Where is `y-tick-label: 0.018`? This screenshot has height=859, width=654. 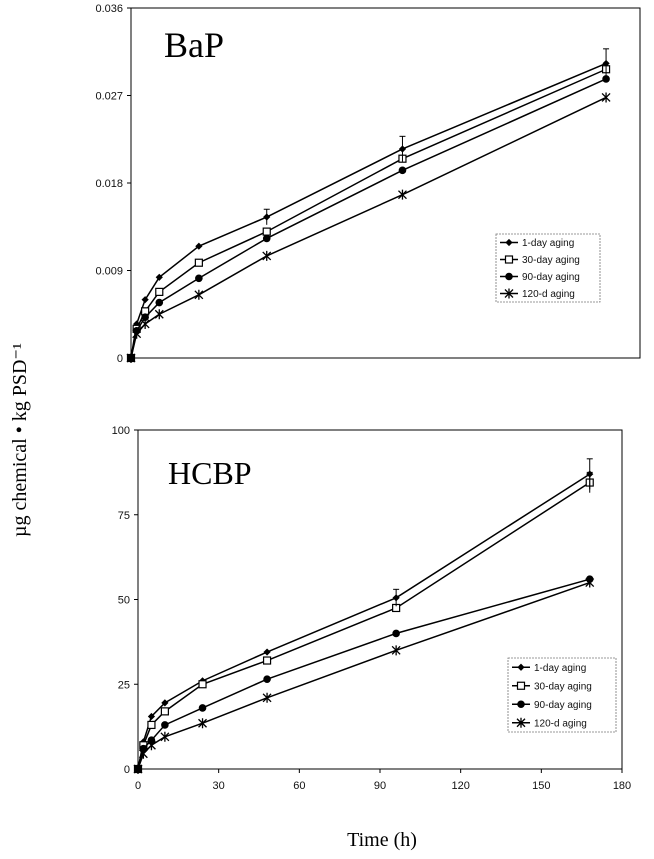
y-tick-label: 0.018 is located at coordinates (109, 184).